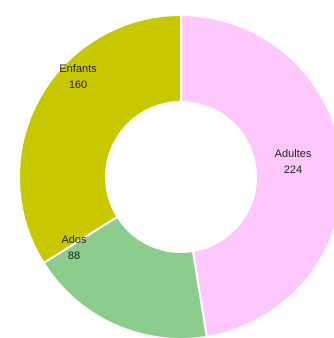 This screenshot has width=334, height=338. I want to click on slice-label-enfants: Enfants, so click(78, 69).